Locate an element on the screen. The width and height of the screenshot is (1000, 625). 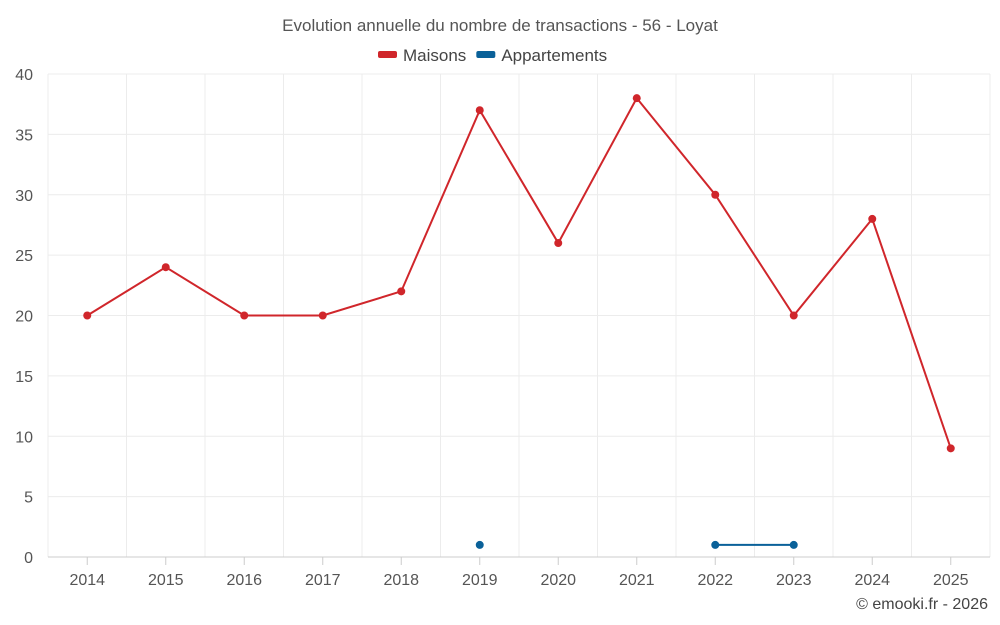
x-tick-label: 2025 is located at coordinates (951, 580).